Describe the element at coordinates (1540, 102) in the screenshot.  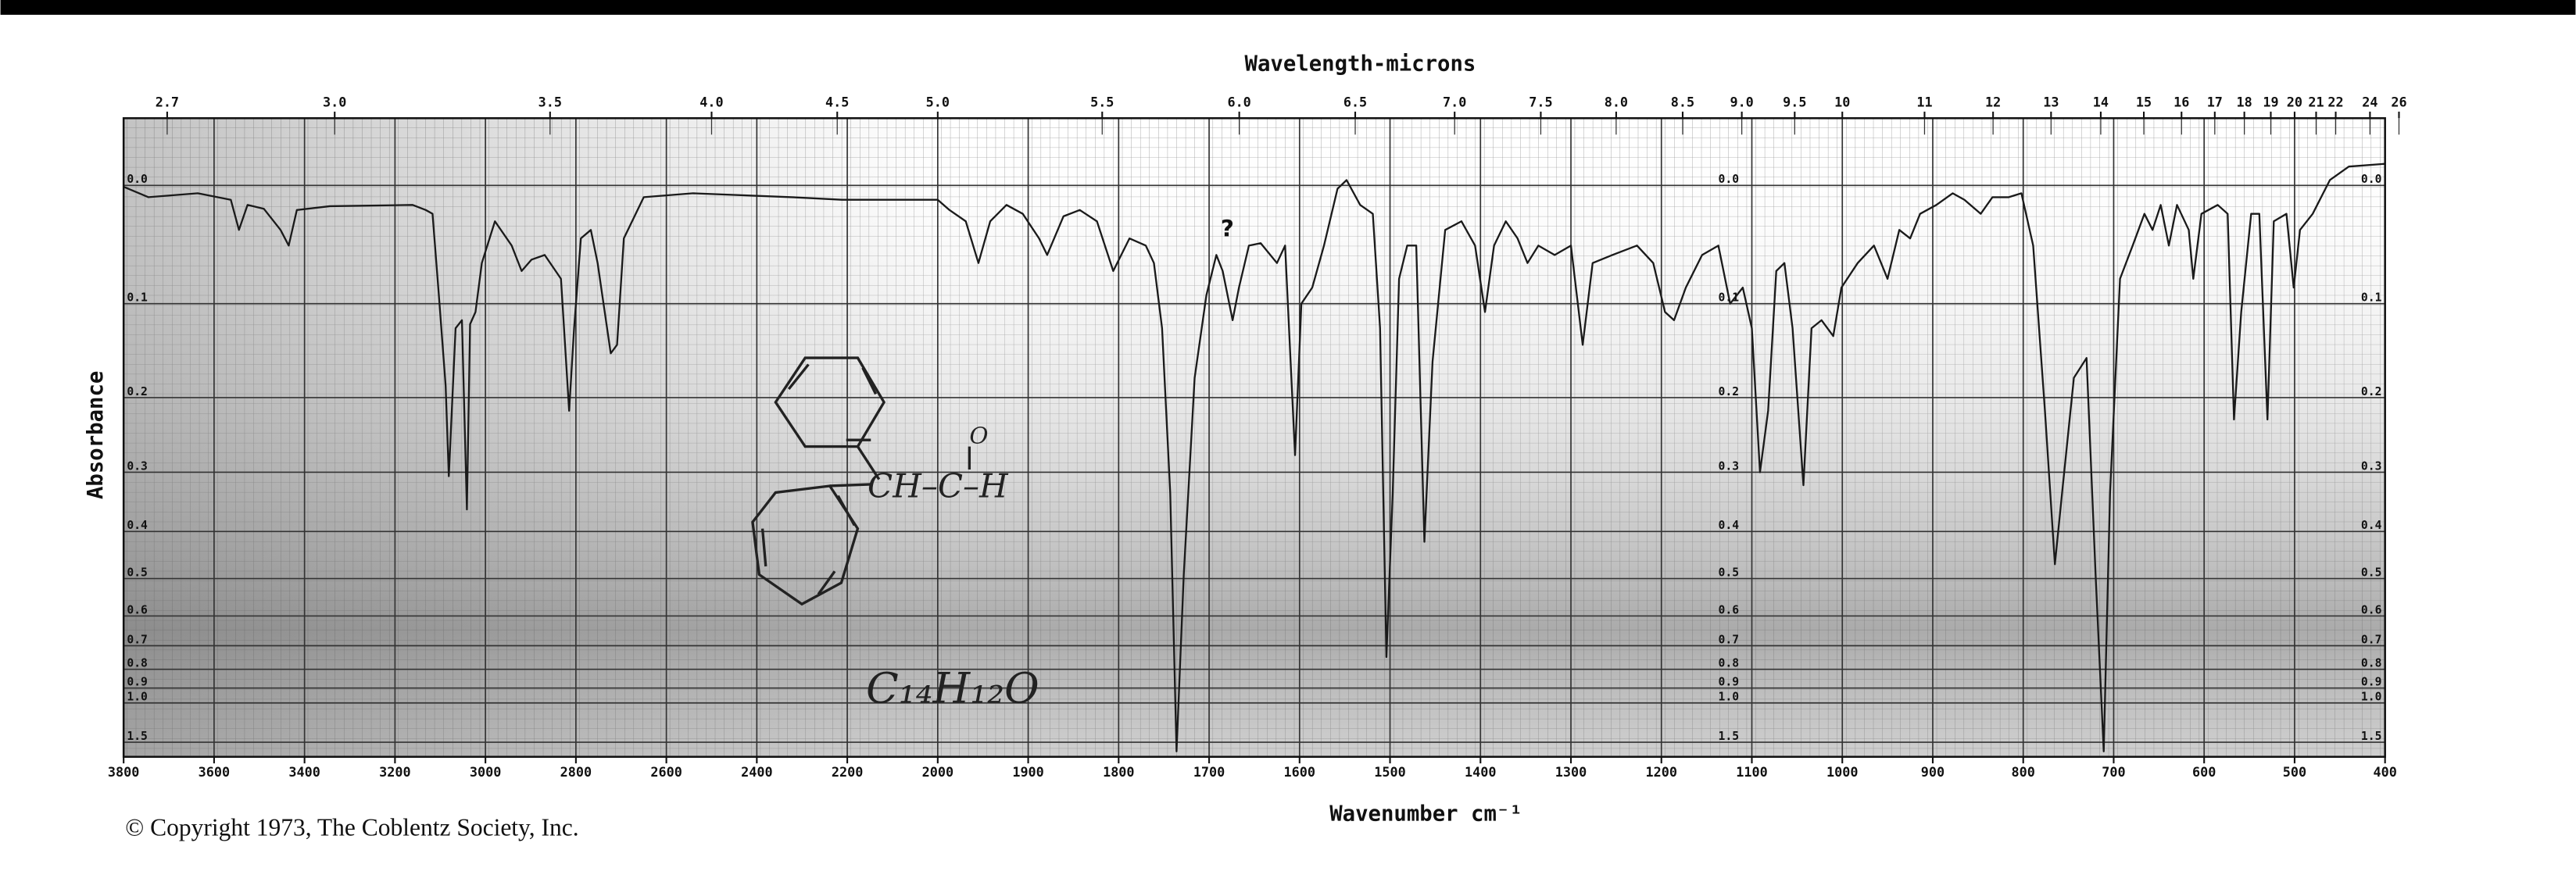
I see `top-tick-label: 7.5` at that location.